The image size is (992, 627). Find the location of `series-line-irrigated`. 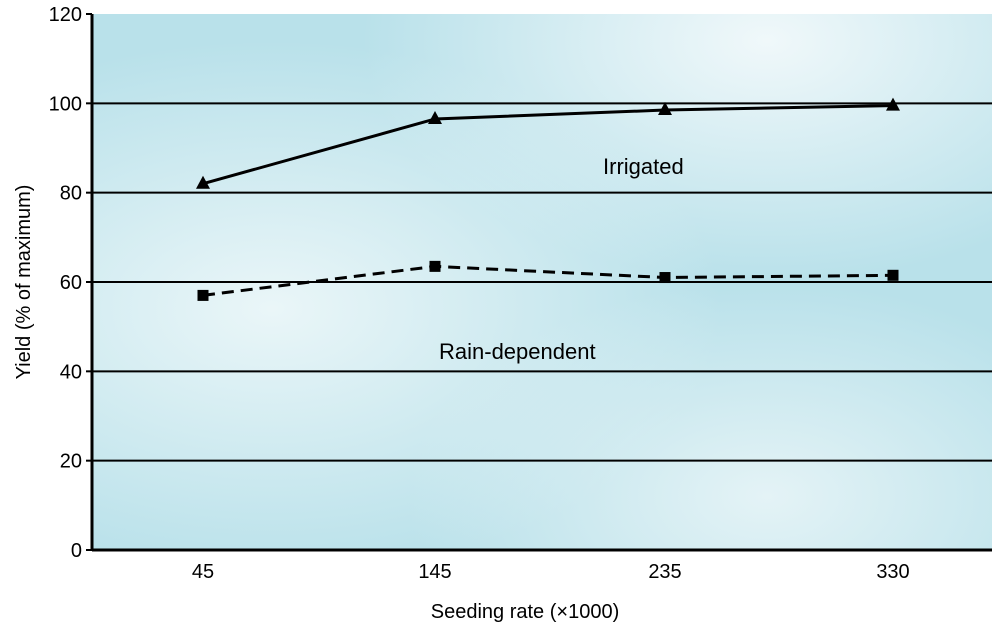

series-line-irrigated is located at coordinates (548, 145).